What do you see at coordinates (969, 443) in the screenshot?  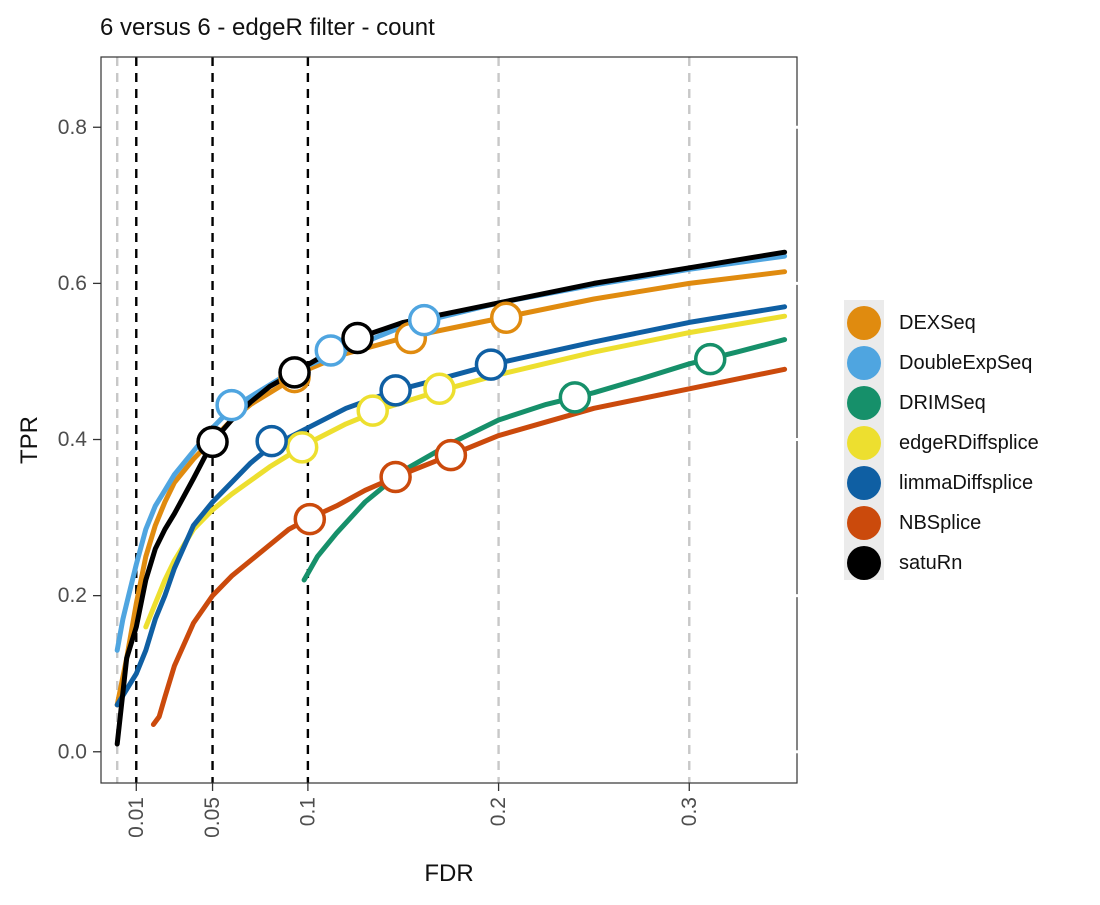 I see `legend-label: edgeRDiffsplice` at bounding box center [969, 443].